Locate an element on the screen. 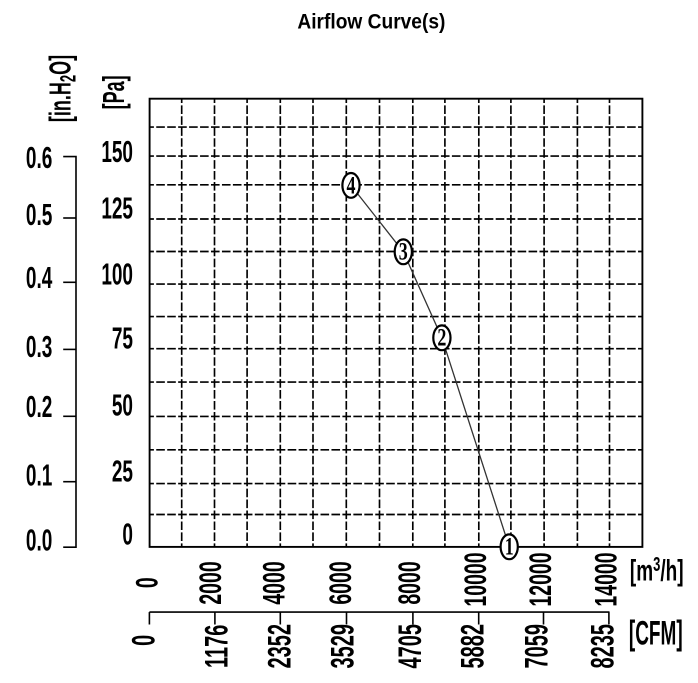  svg-text: 100 is located at coordinates (117, 275).